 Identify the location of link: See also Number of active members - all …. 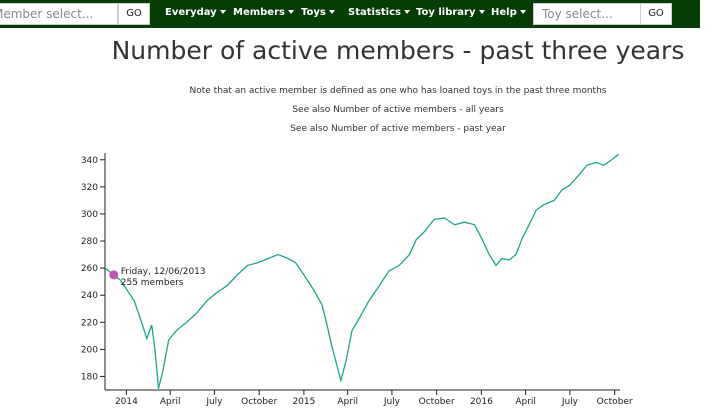
(398, 110).